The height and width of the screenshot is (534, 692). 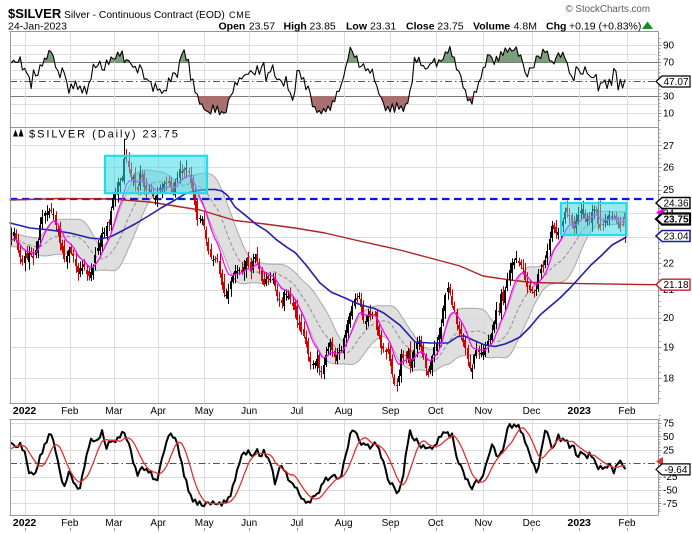 What do you see at coordinates (35, 13) in the screenshot?
I see `svg-text: $SILVER` at bounding box center [35, 13].